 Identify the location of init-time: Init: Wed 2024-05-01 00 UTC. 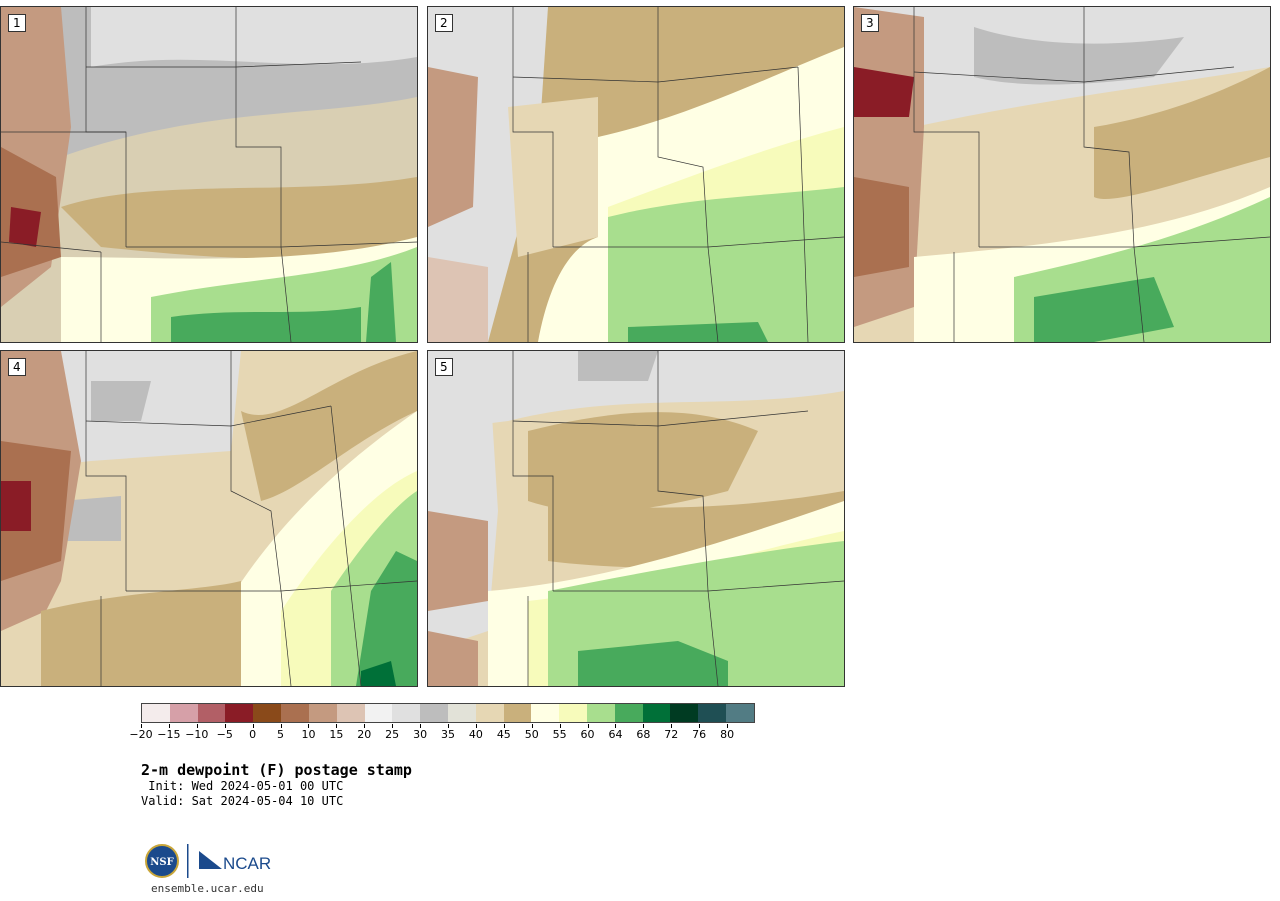
(242, 786).